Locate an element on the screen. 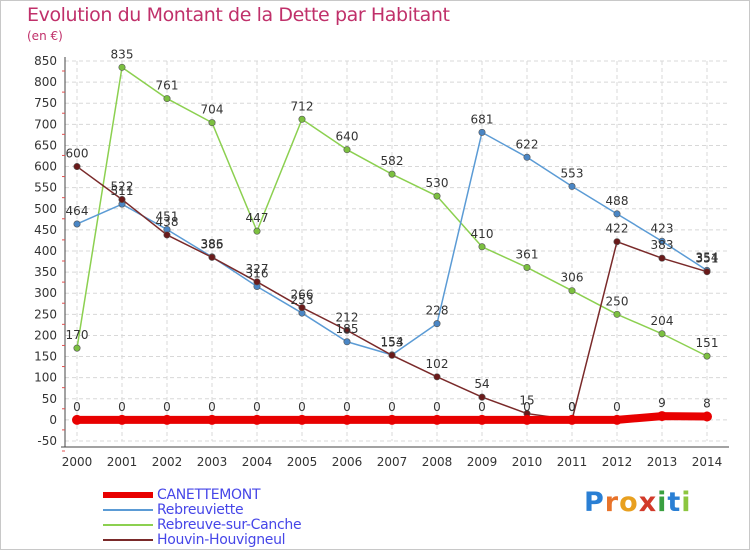 This screenshot has height=550, width=750. x-tick-label: 2004 is located at coordinates (257, 462).